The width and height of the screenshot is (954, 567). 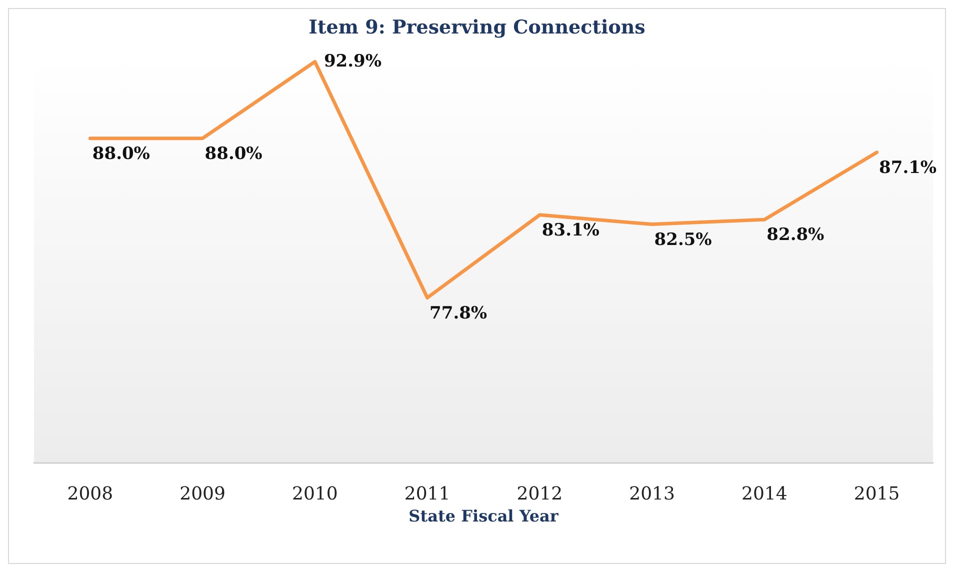 I want to click on data-label: 82.8%, so click(x=795, y=235).